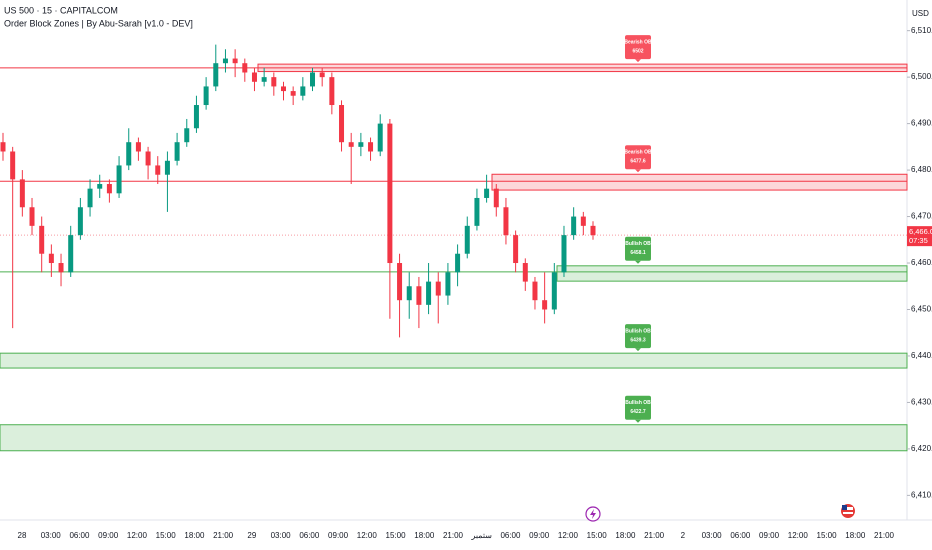  What do you see at coordinates (61, 10) in the screenshot?
I see `chart-title: US 500 · 15 · CAPITALCOM` at bounding box center [61, 10].